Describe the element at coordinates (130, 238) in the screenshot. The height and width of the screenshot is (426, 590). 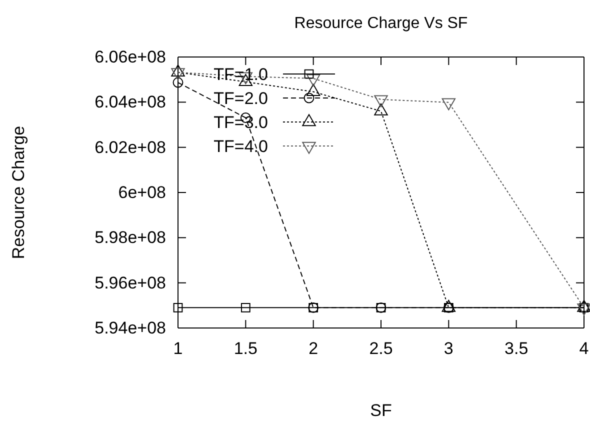
I see `y-tick-label: 5.98e+08` at that location.